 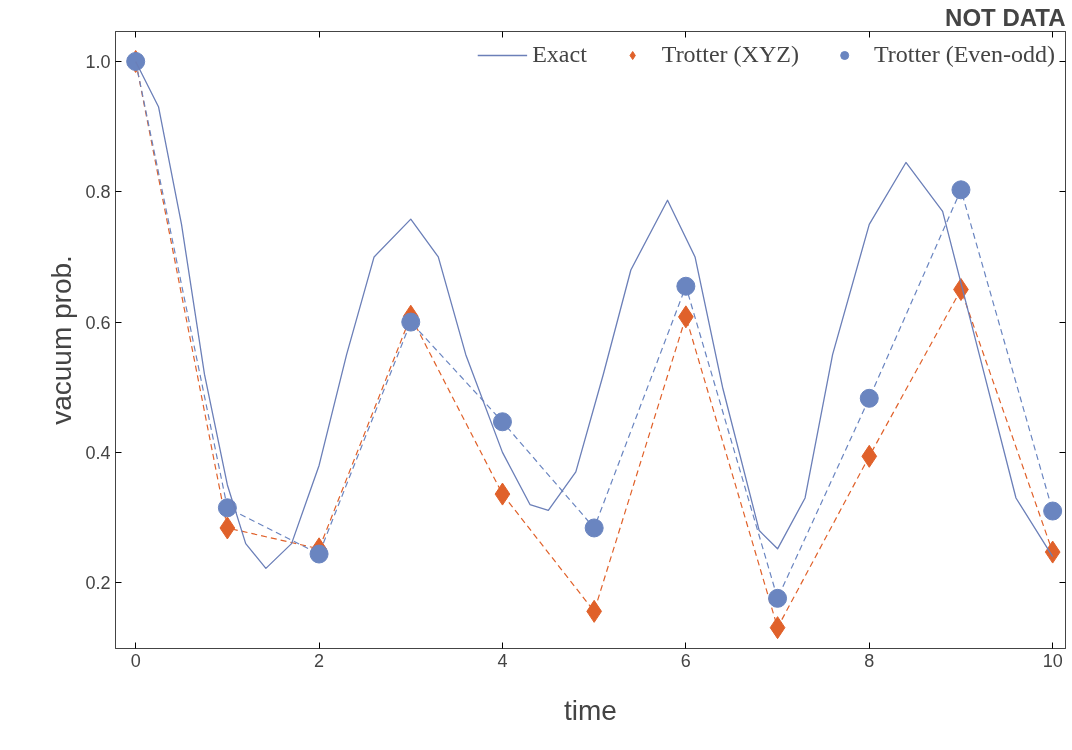 I want to click on legend-label: Trotter (XYZ), so click(x=730, y=54).